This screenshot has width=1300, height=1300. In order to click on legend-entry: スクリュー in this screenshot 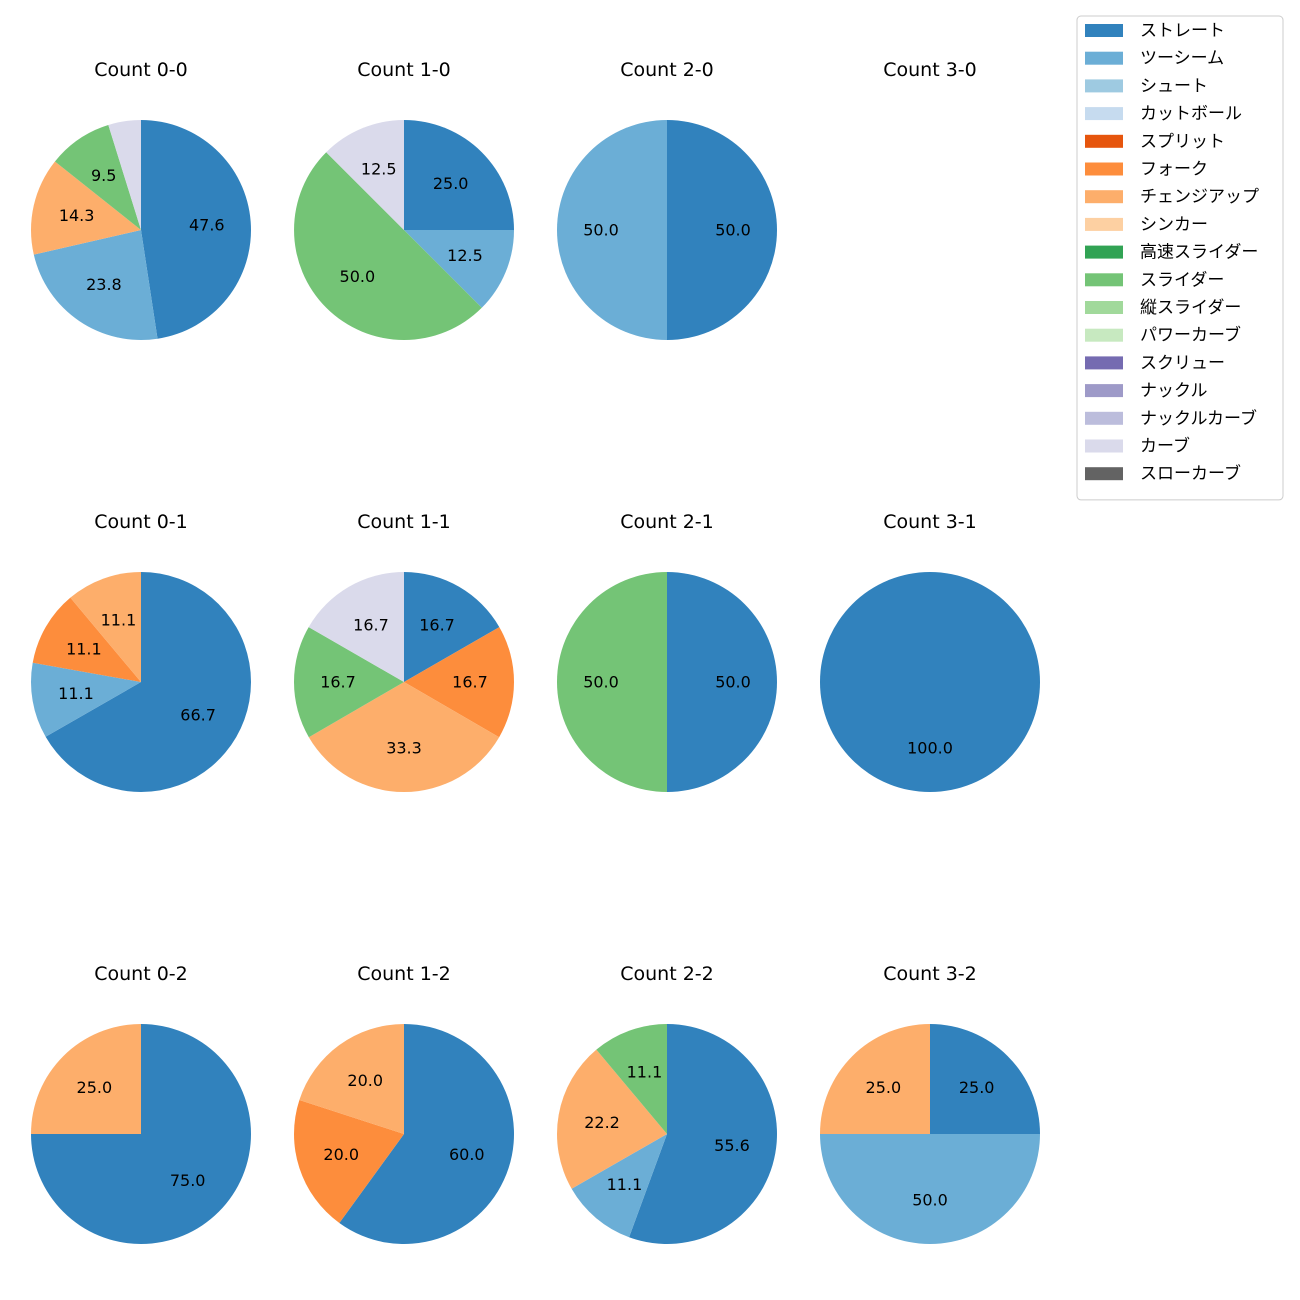, I will do `click(1182, 363)`.